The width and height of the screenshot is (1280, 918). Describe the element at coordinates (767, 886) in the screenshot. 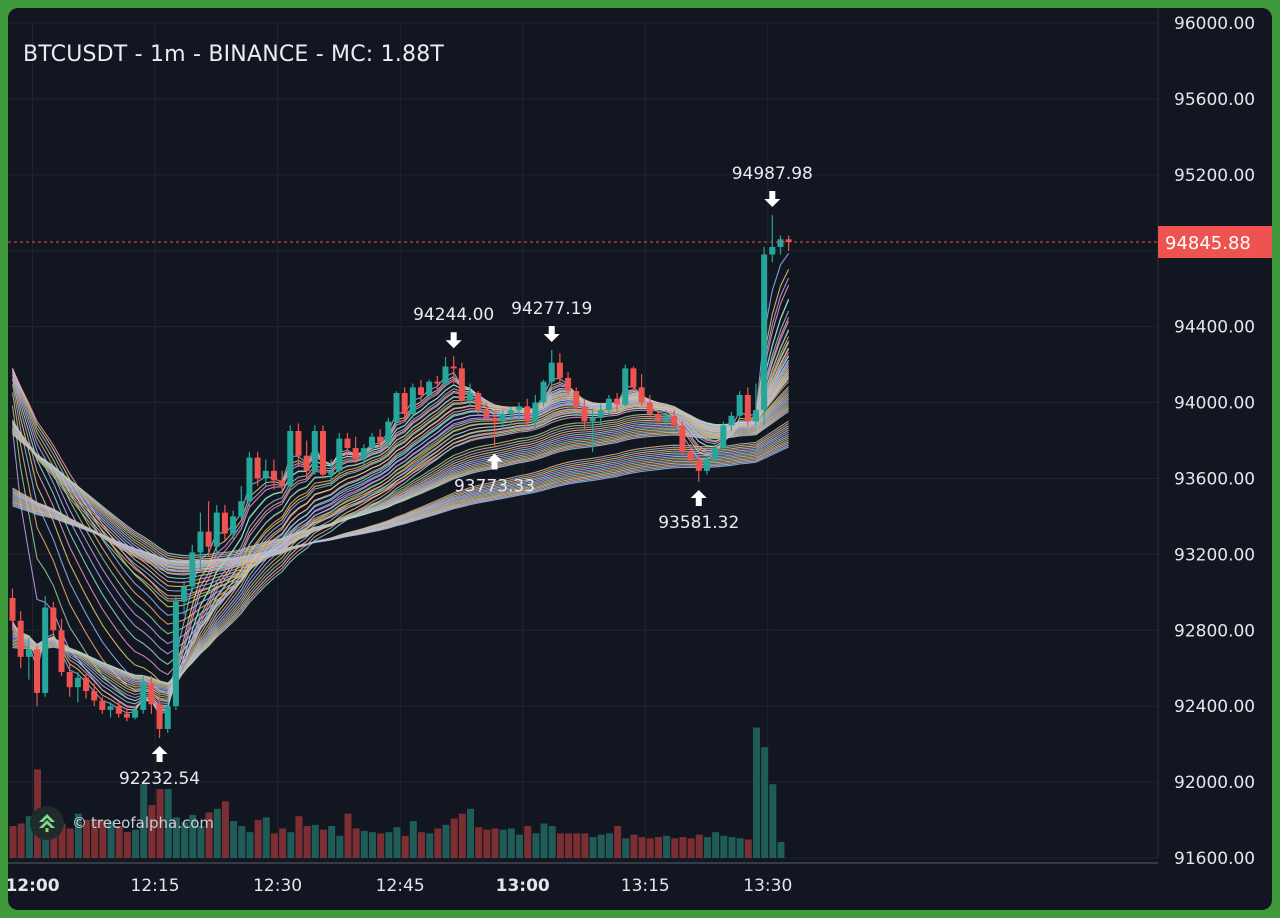

I see `time-tick-label: 13:30` at that location.